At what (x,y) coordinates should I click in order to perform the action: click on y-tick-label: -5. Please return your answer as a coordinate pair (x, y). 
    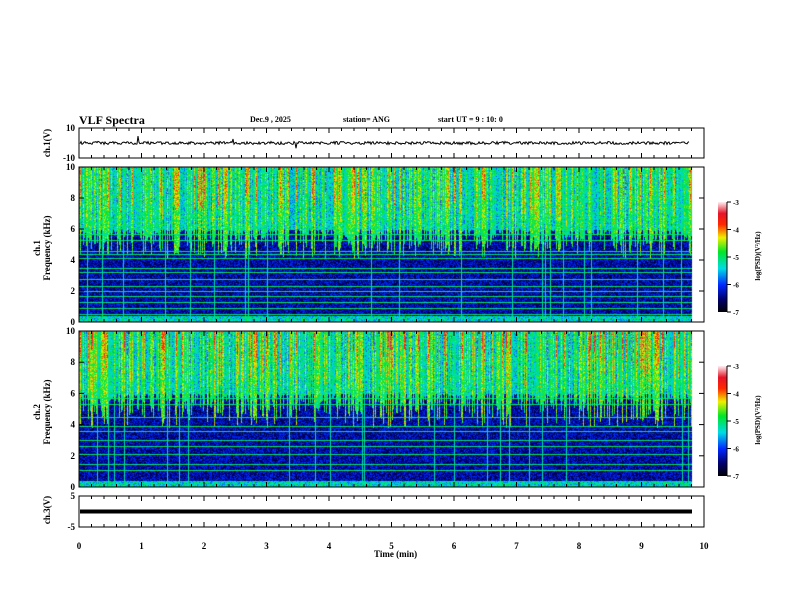
    Looking at the image, I should click on (72, 527).